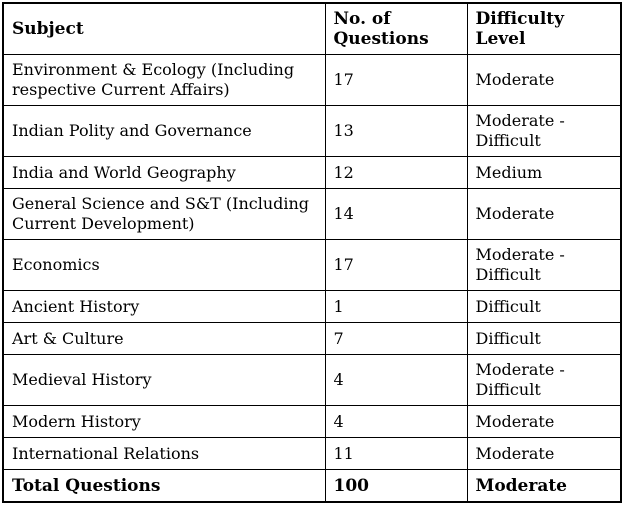  What do you see at coordinates (544, 28) in the screenshot?
I see `column-header-difficulty: Difficulty Level` at bounding box center [544, 28].